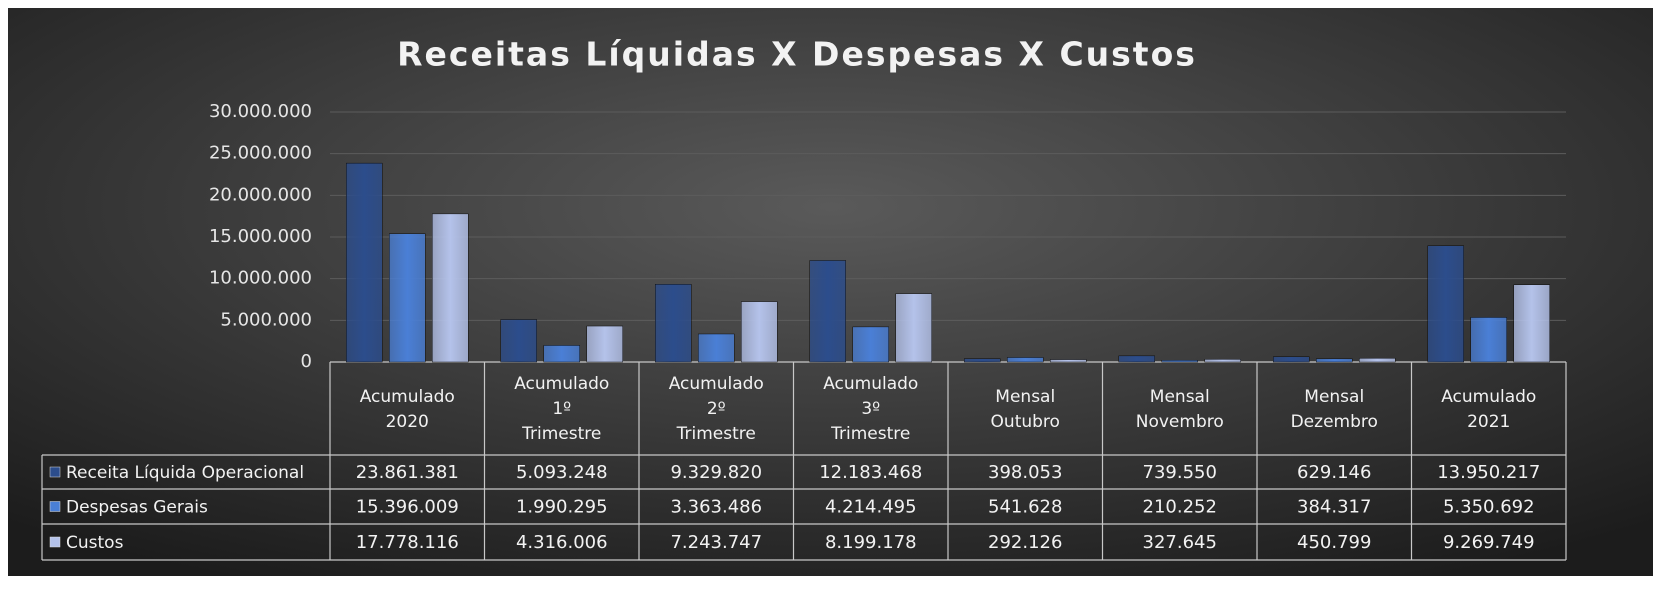 This screenshot has width=1653, height=606. I want to click on data-label: 8.199.178, so click(871, 542).